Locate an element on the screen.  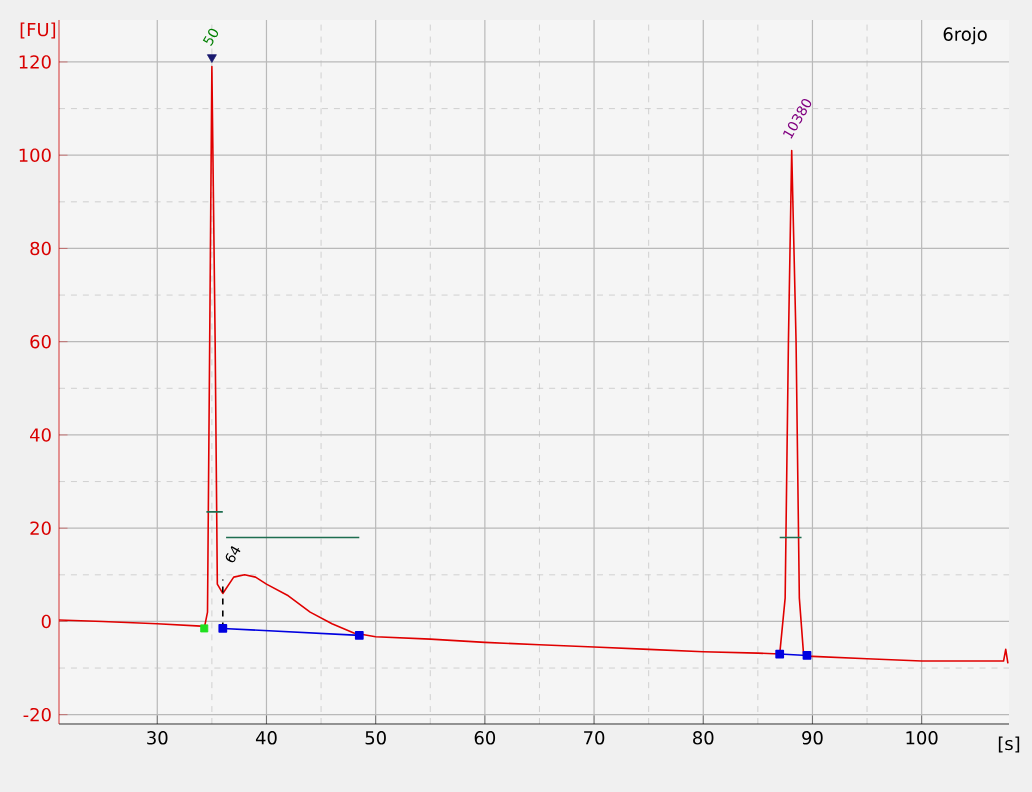
x-tick-label: 70 is located at coordinates (594, 738).